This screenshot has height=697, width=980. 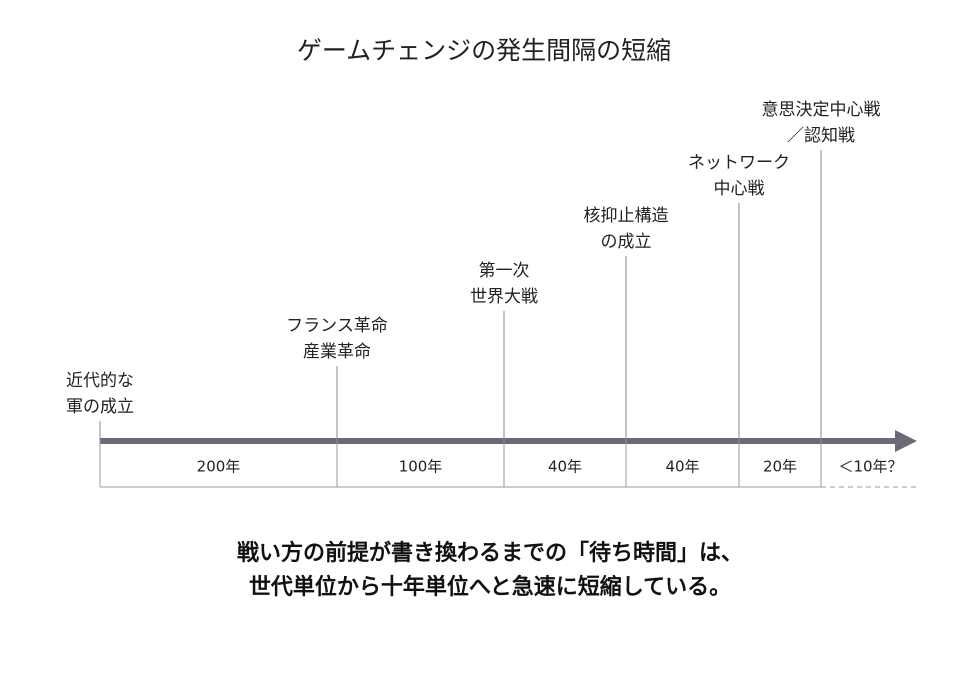 I want to click on event-label: 産業革命, so click(x=337, y=352).